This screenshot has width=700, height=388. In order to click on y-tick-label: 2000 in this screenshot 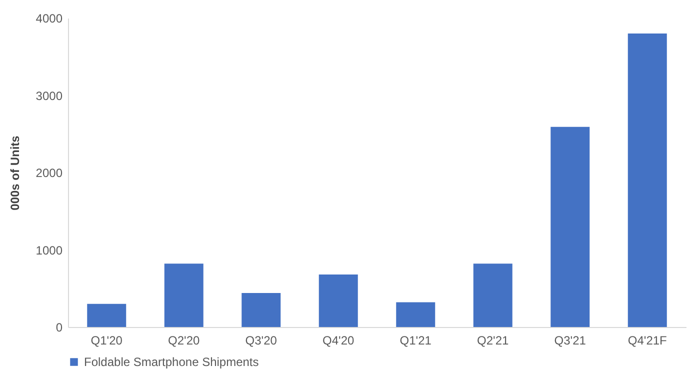, I will do `click(49, 173)`.